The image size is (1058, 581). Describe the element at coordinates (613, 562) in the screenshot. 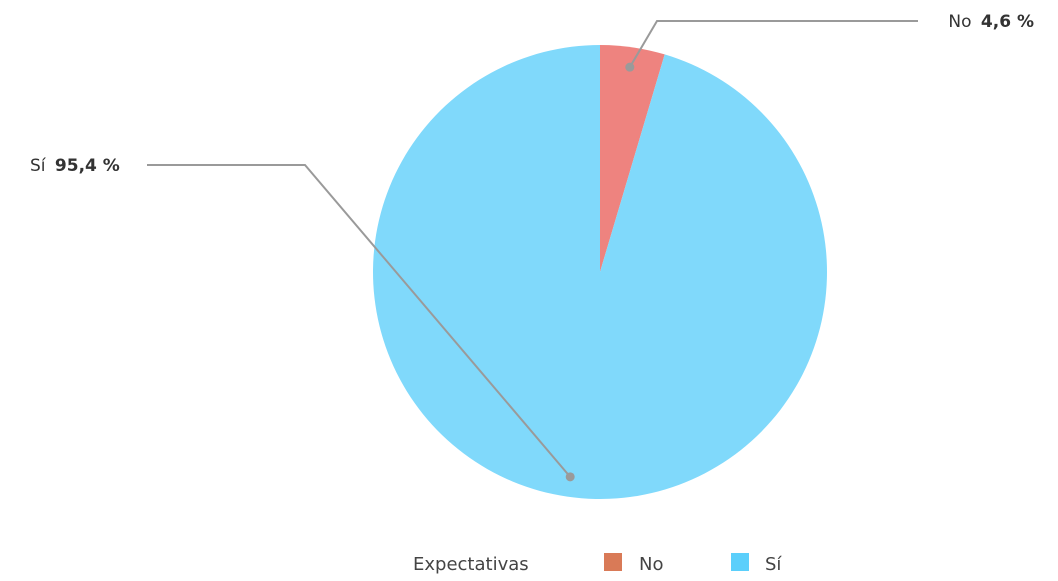

I see `legend-swatch-no` at that location.